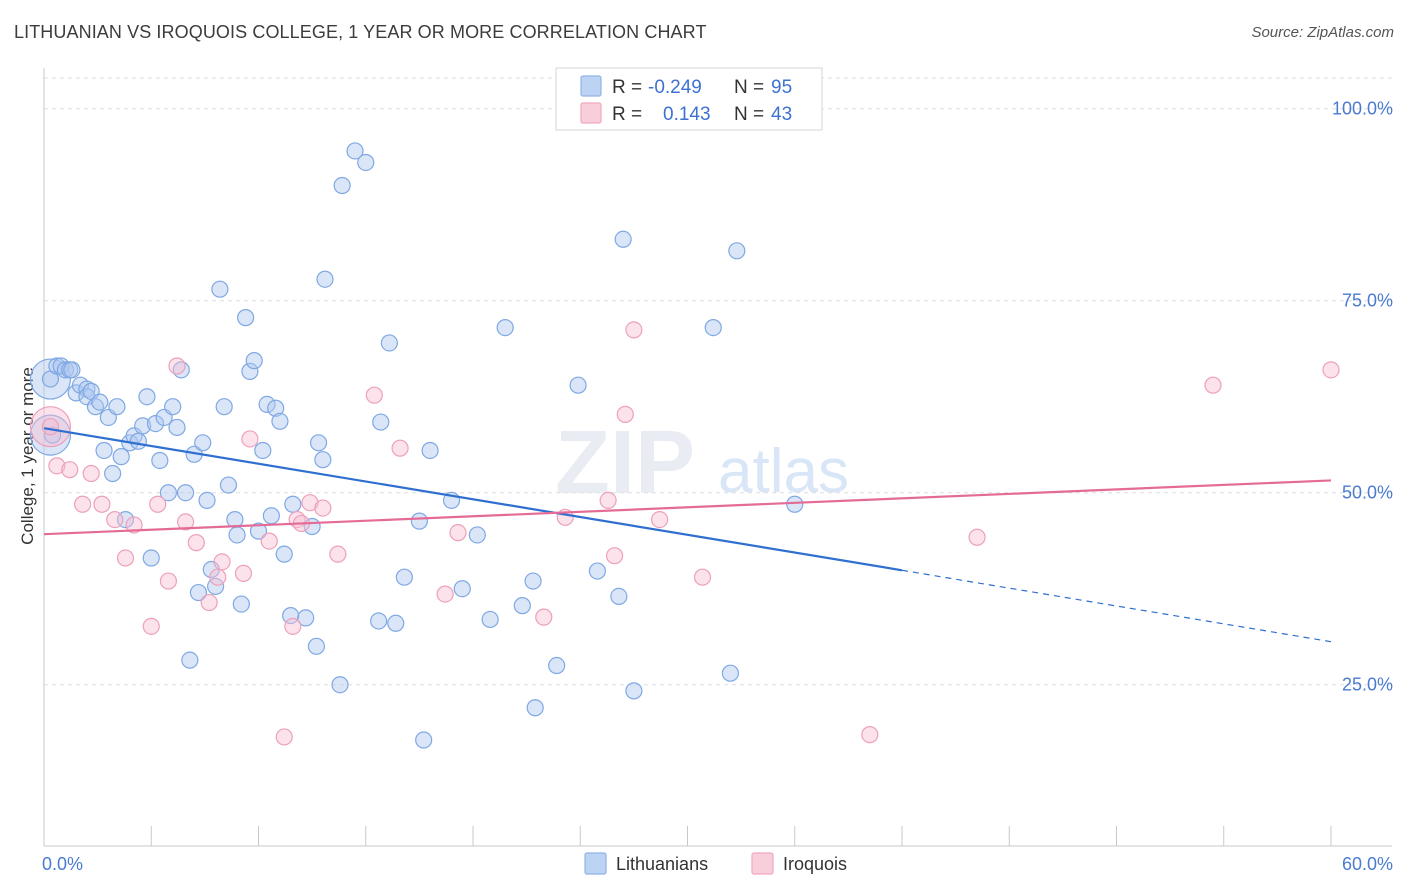  Describe the element at coordinates (50, 379) in the screenshot. I see `lithuanian-point-large` at that location.